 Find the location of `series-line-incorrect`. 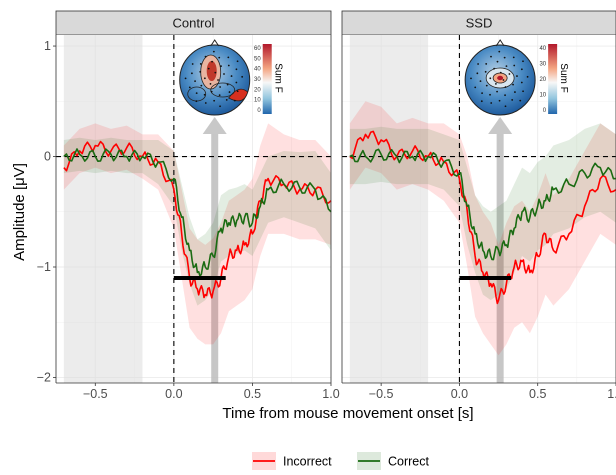

series-line-incorrect is located at coordinates (197, 219).